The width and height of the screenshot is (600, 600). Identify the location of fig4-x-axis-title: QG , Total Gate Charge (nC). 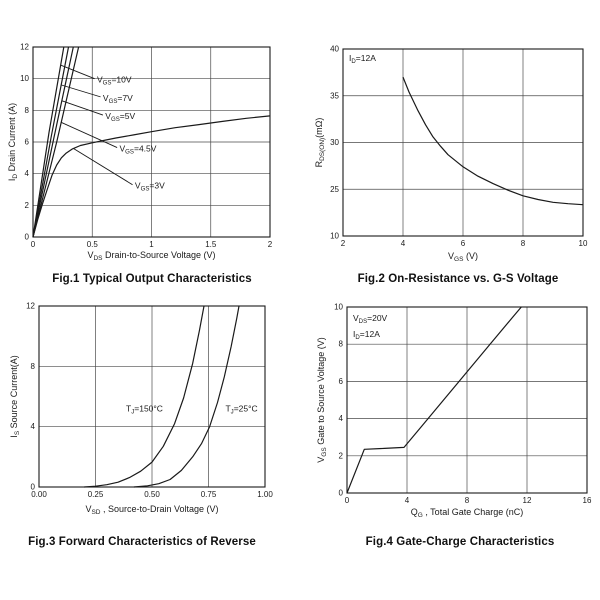
(467, 513).